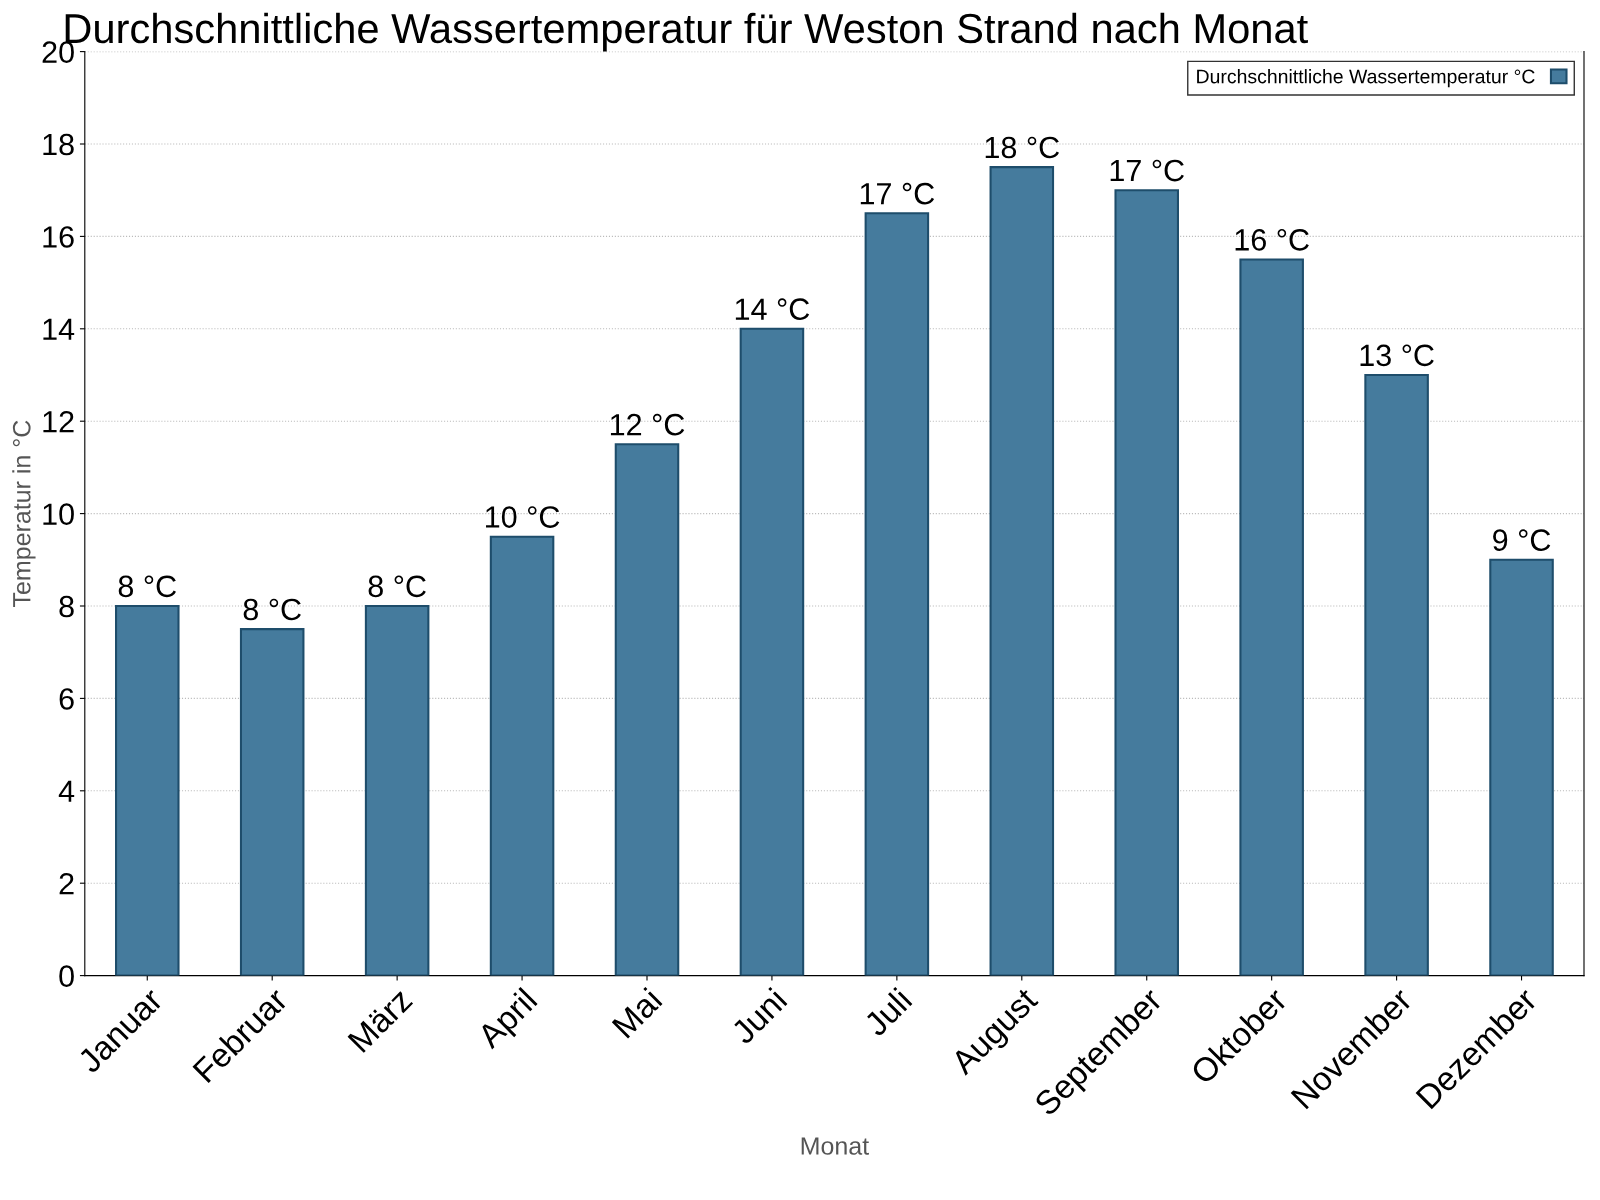  What do you see at coordinates (58, 144) in the screenshot?
I see `y-tick-label: 18` at bounding box center [58, 144].